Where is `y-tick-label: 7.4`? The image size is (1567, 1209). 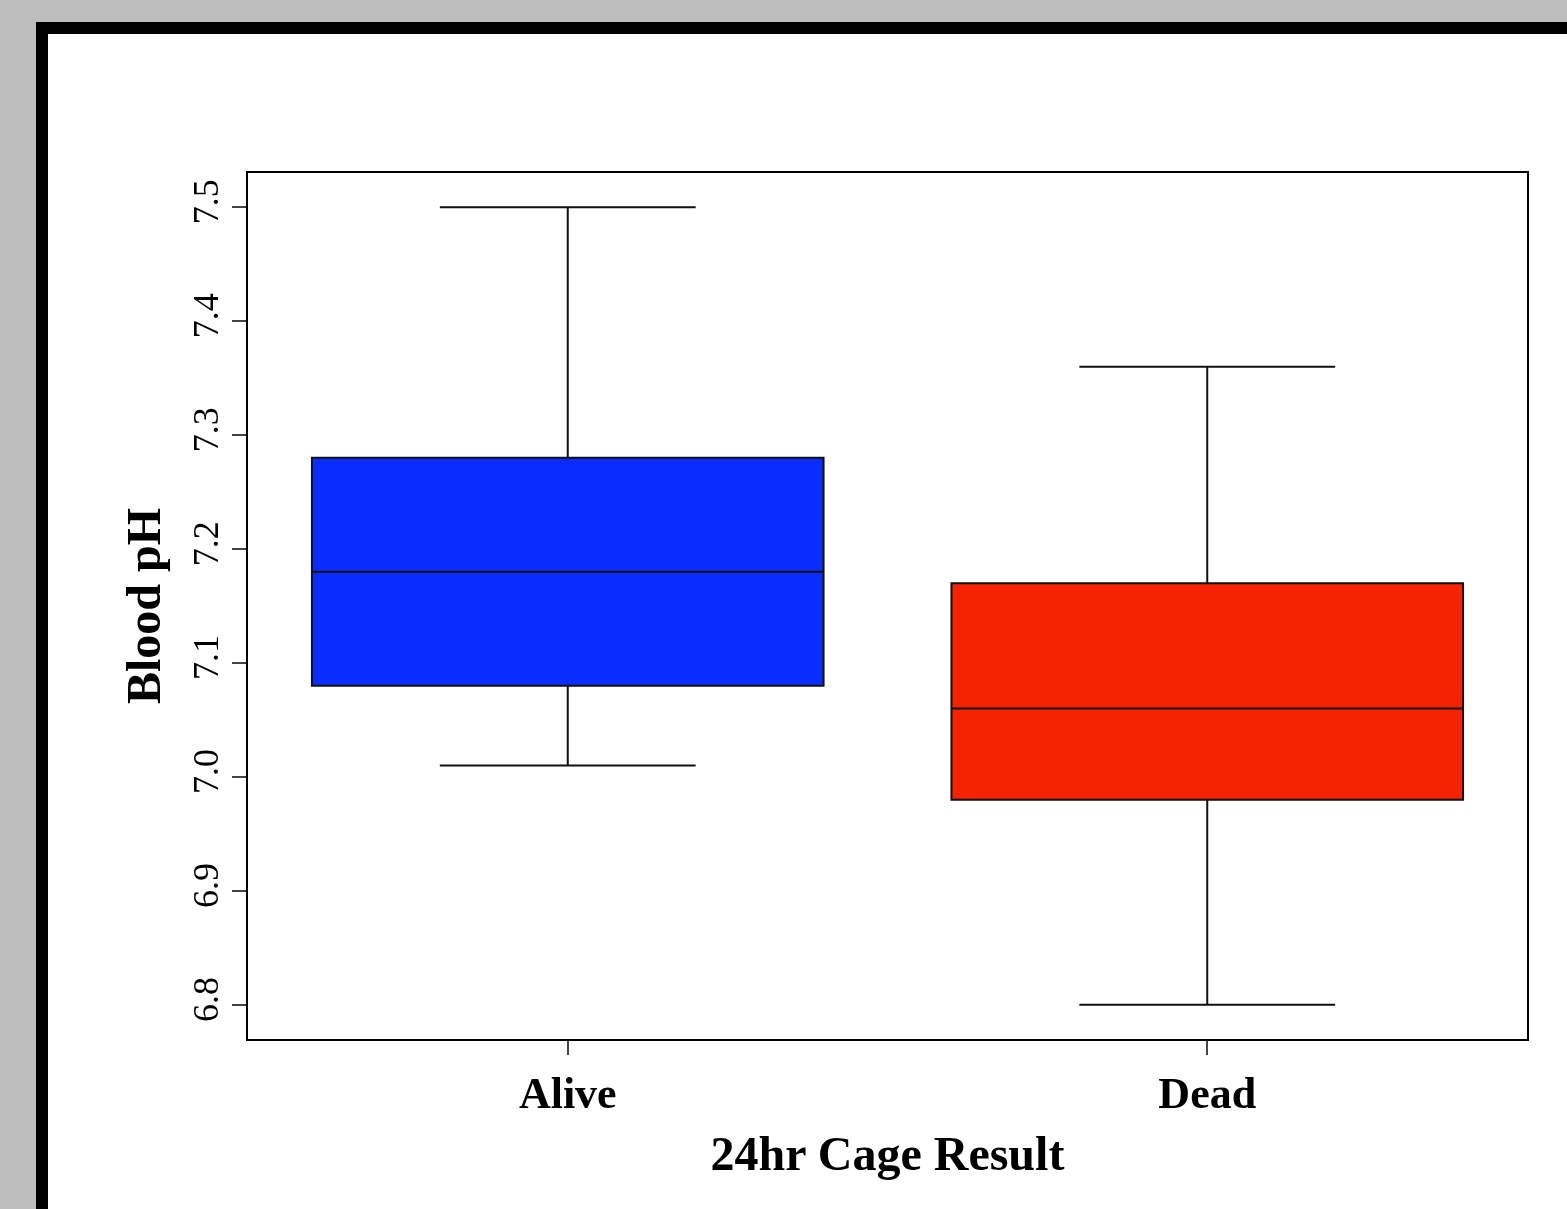 y-tick-label: 7.4 is located at coordinates (205, 316).